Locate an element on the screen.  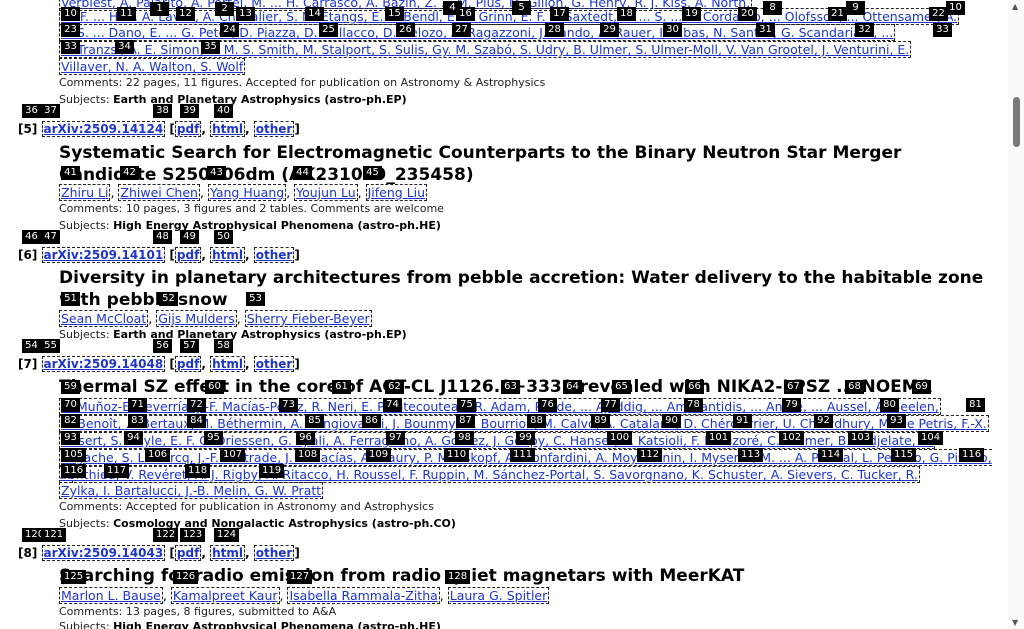
author-link: Kamalpreet Kaur is located at coordinates (225, 595).